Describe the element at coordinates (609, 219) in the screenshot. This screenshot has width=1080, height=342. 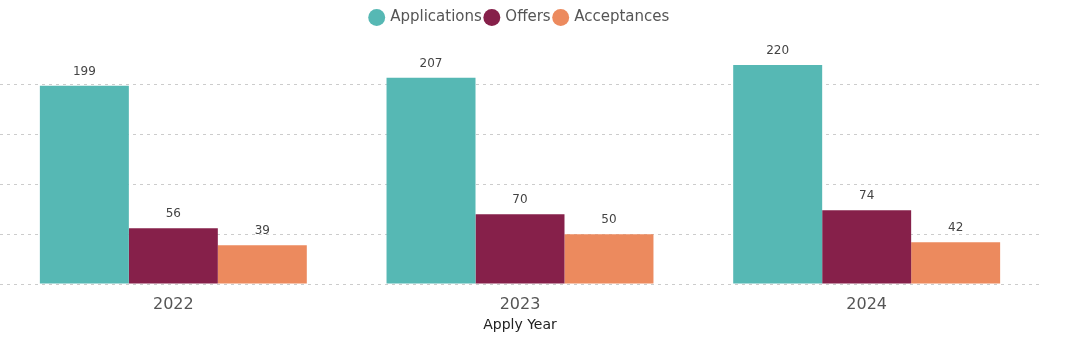
I see `data-label: 50` at that location.